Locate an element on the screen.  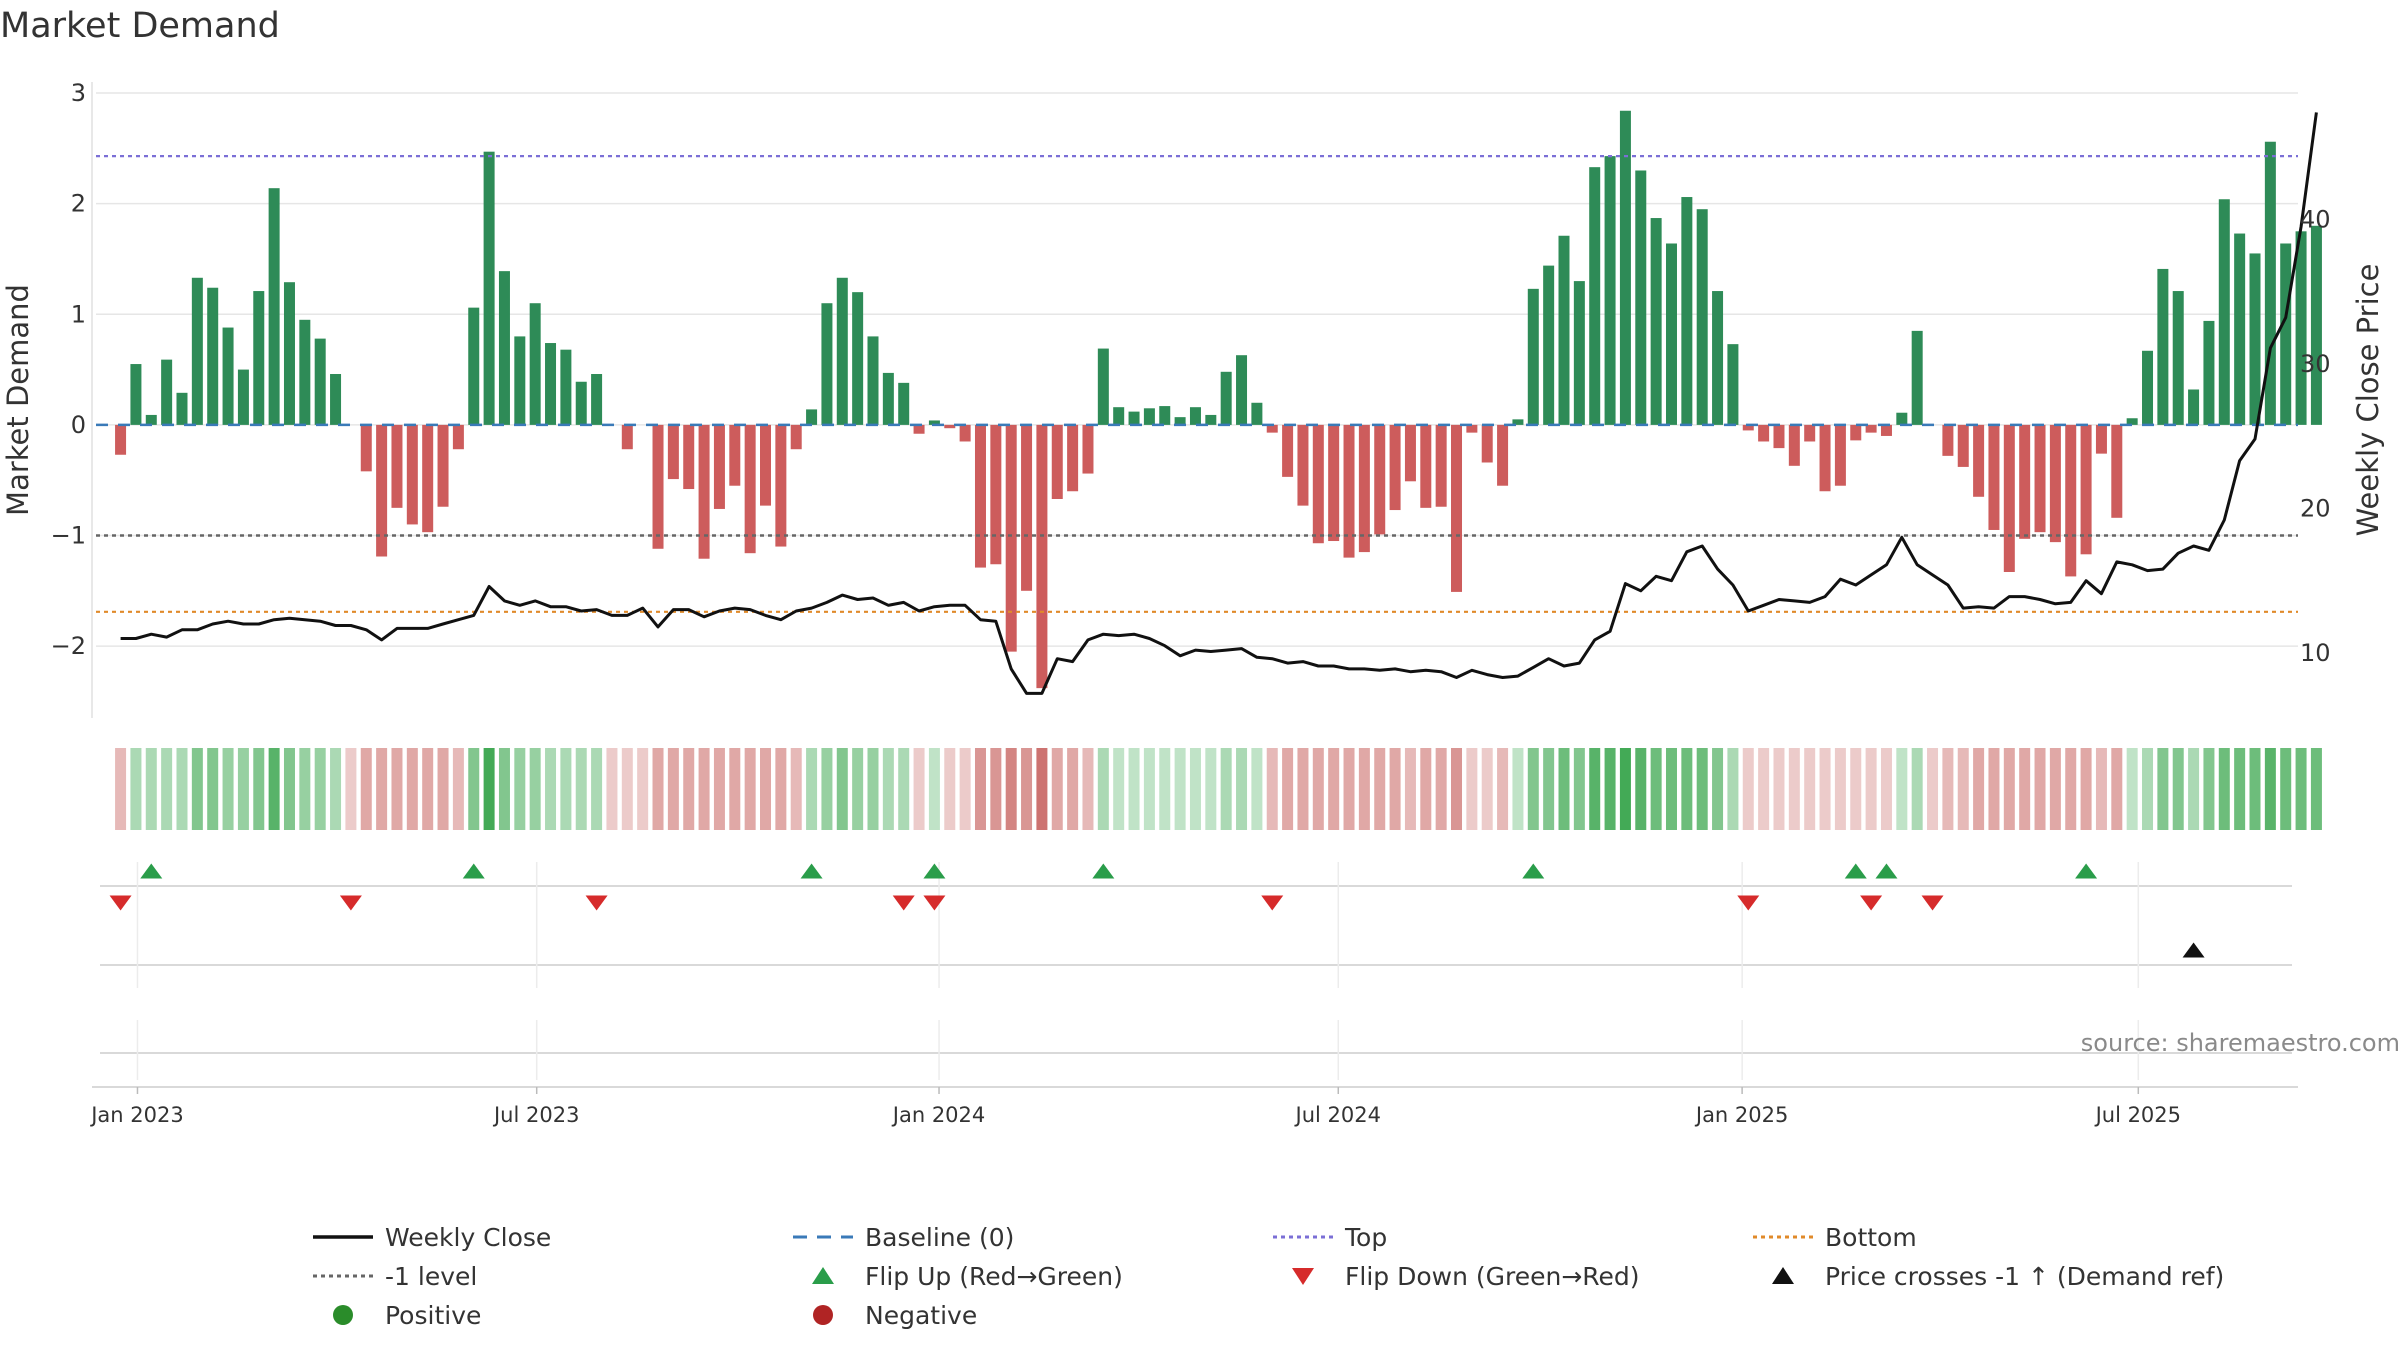
legend-down-triangle-symbol is located at coordinates (1303, 1276).